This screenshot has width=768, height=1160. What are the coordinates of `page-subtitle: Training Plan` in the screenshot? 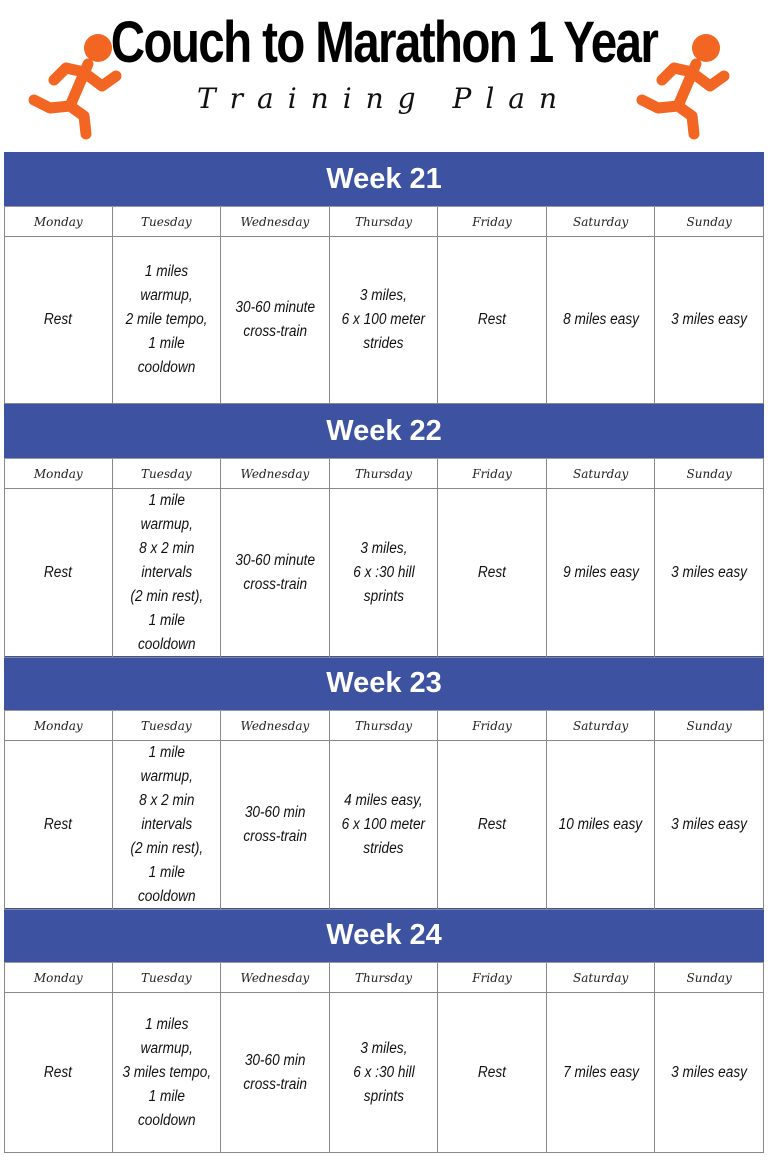 It's located at (384, 98).